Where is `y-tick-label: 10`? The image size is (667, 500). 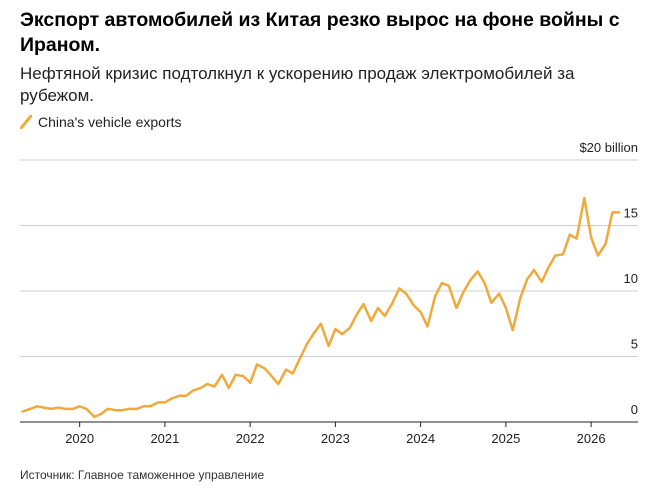
y-tick-label: 10 is located at coordinates (631, 278).